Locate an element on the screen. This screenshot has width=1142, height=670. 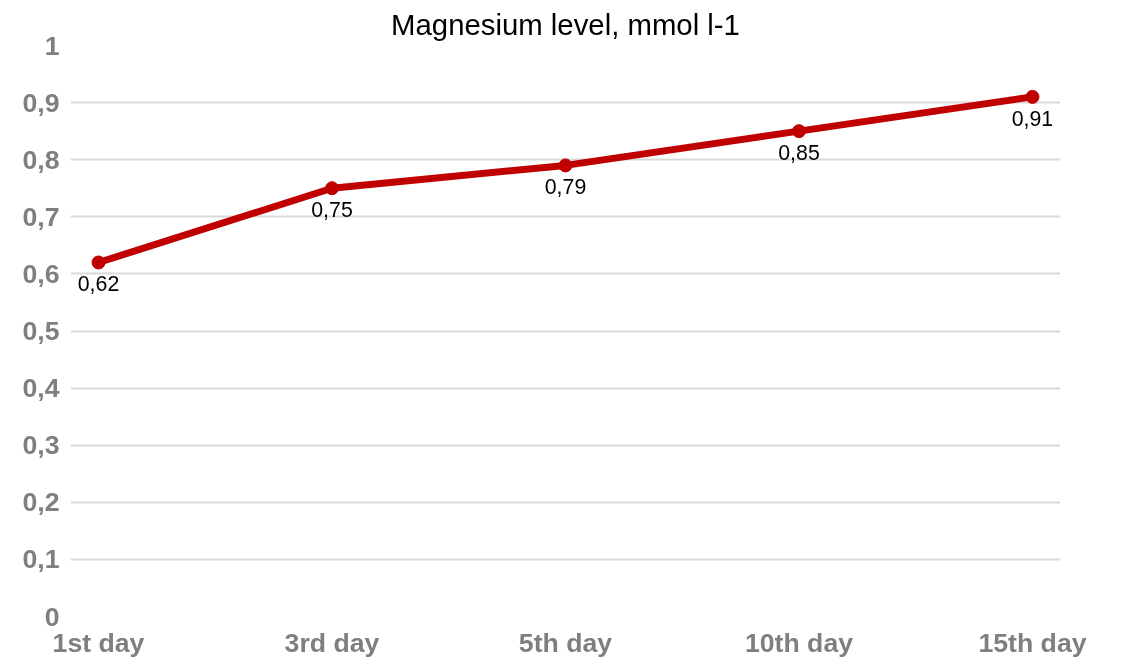
y-tick-label: 0,7 is located at coordinates (41, 216).